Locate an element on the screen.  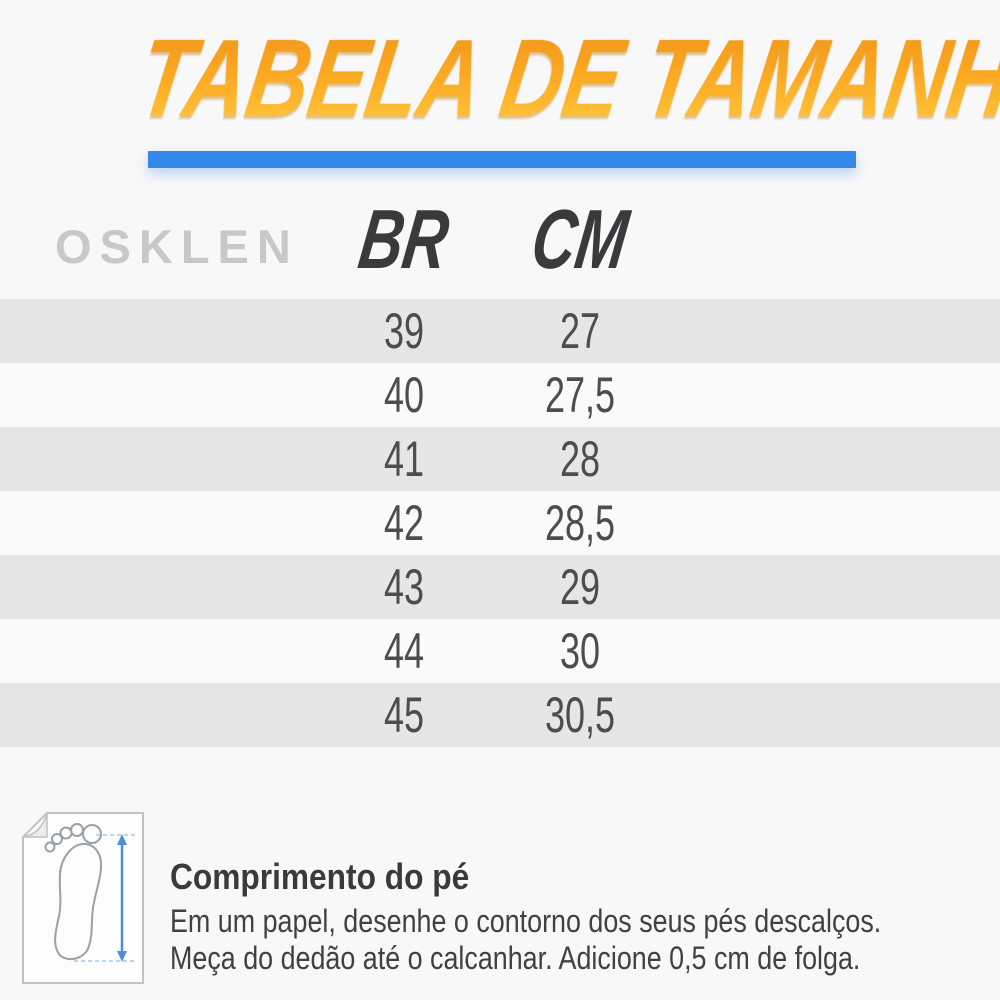
br-value: 44 is located at coordinates (404, 651).